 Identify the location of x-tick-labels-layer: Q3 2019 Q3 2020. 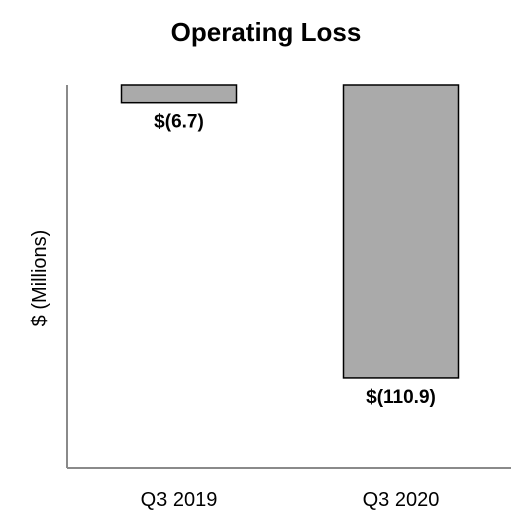
(290, 500).